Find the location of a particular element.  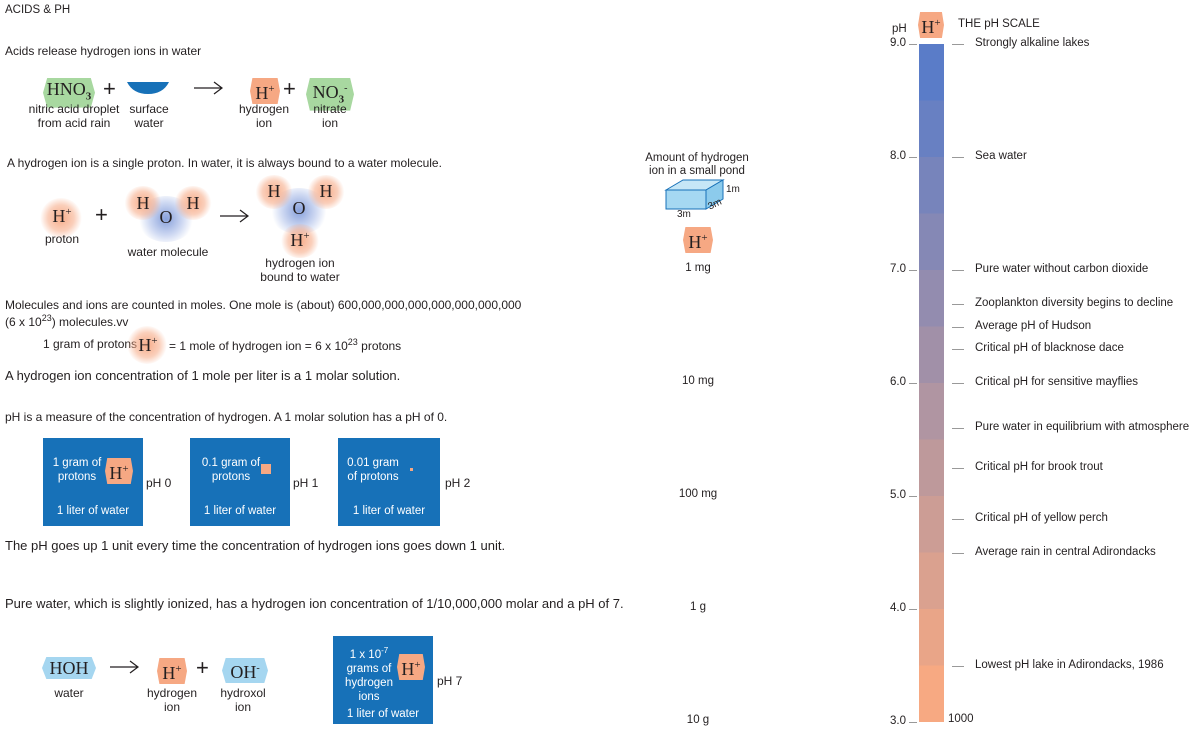

hoh-chip: HOH is located at coordinates (69, 668).